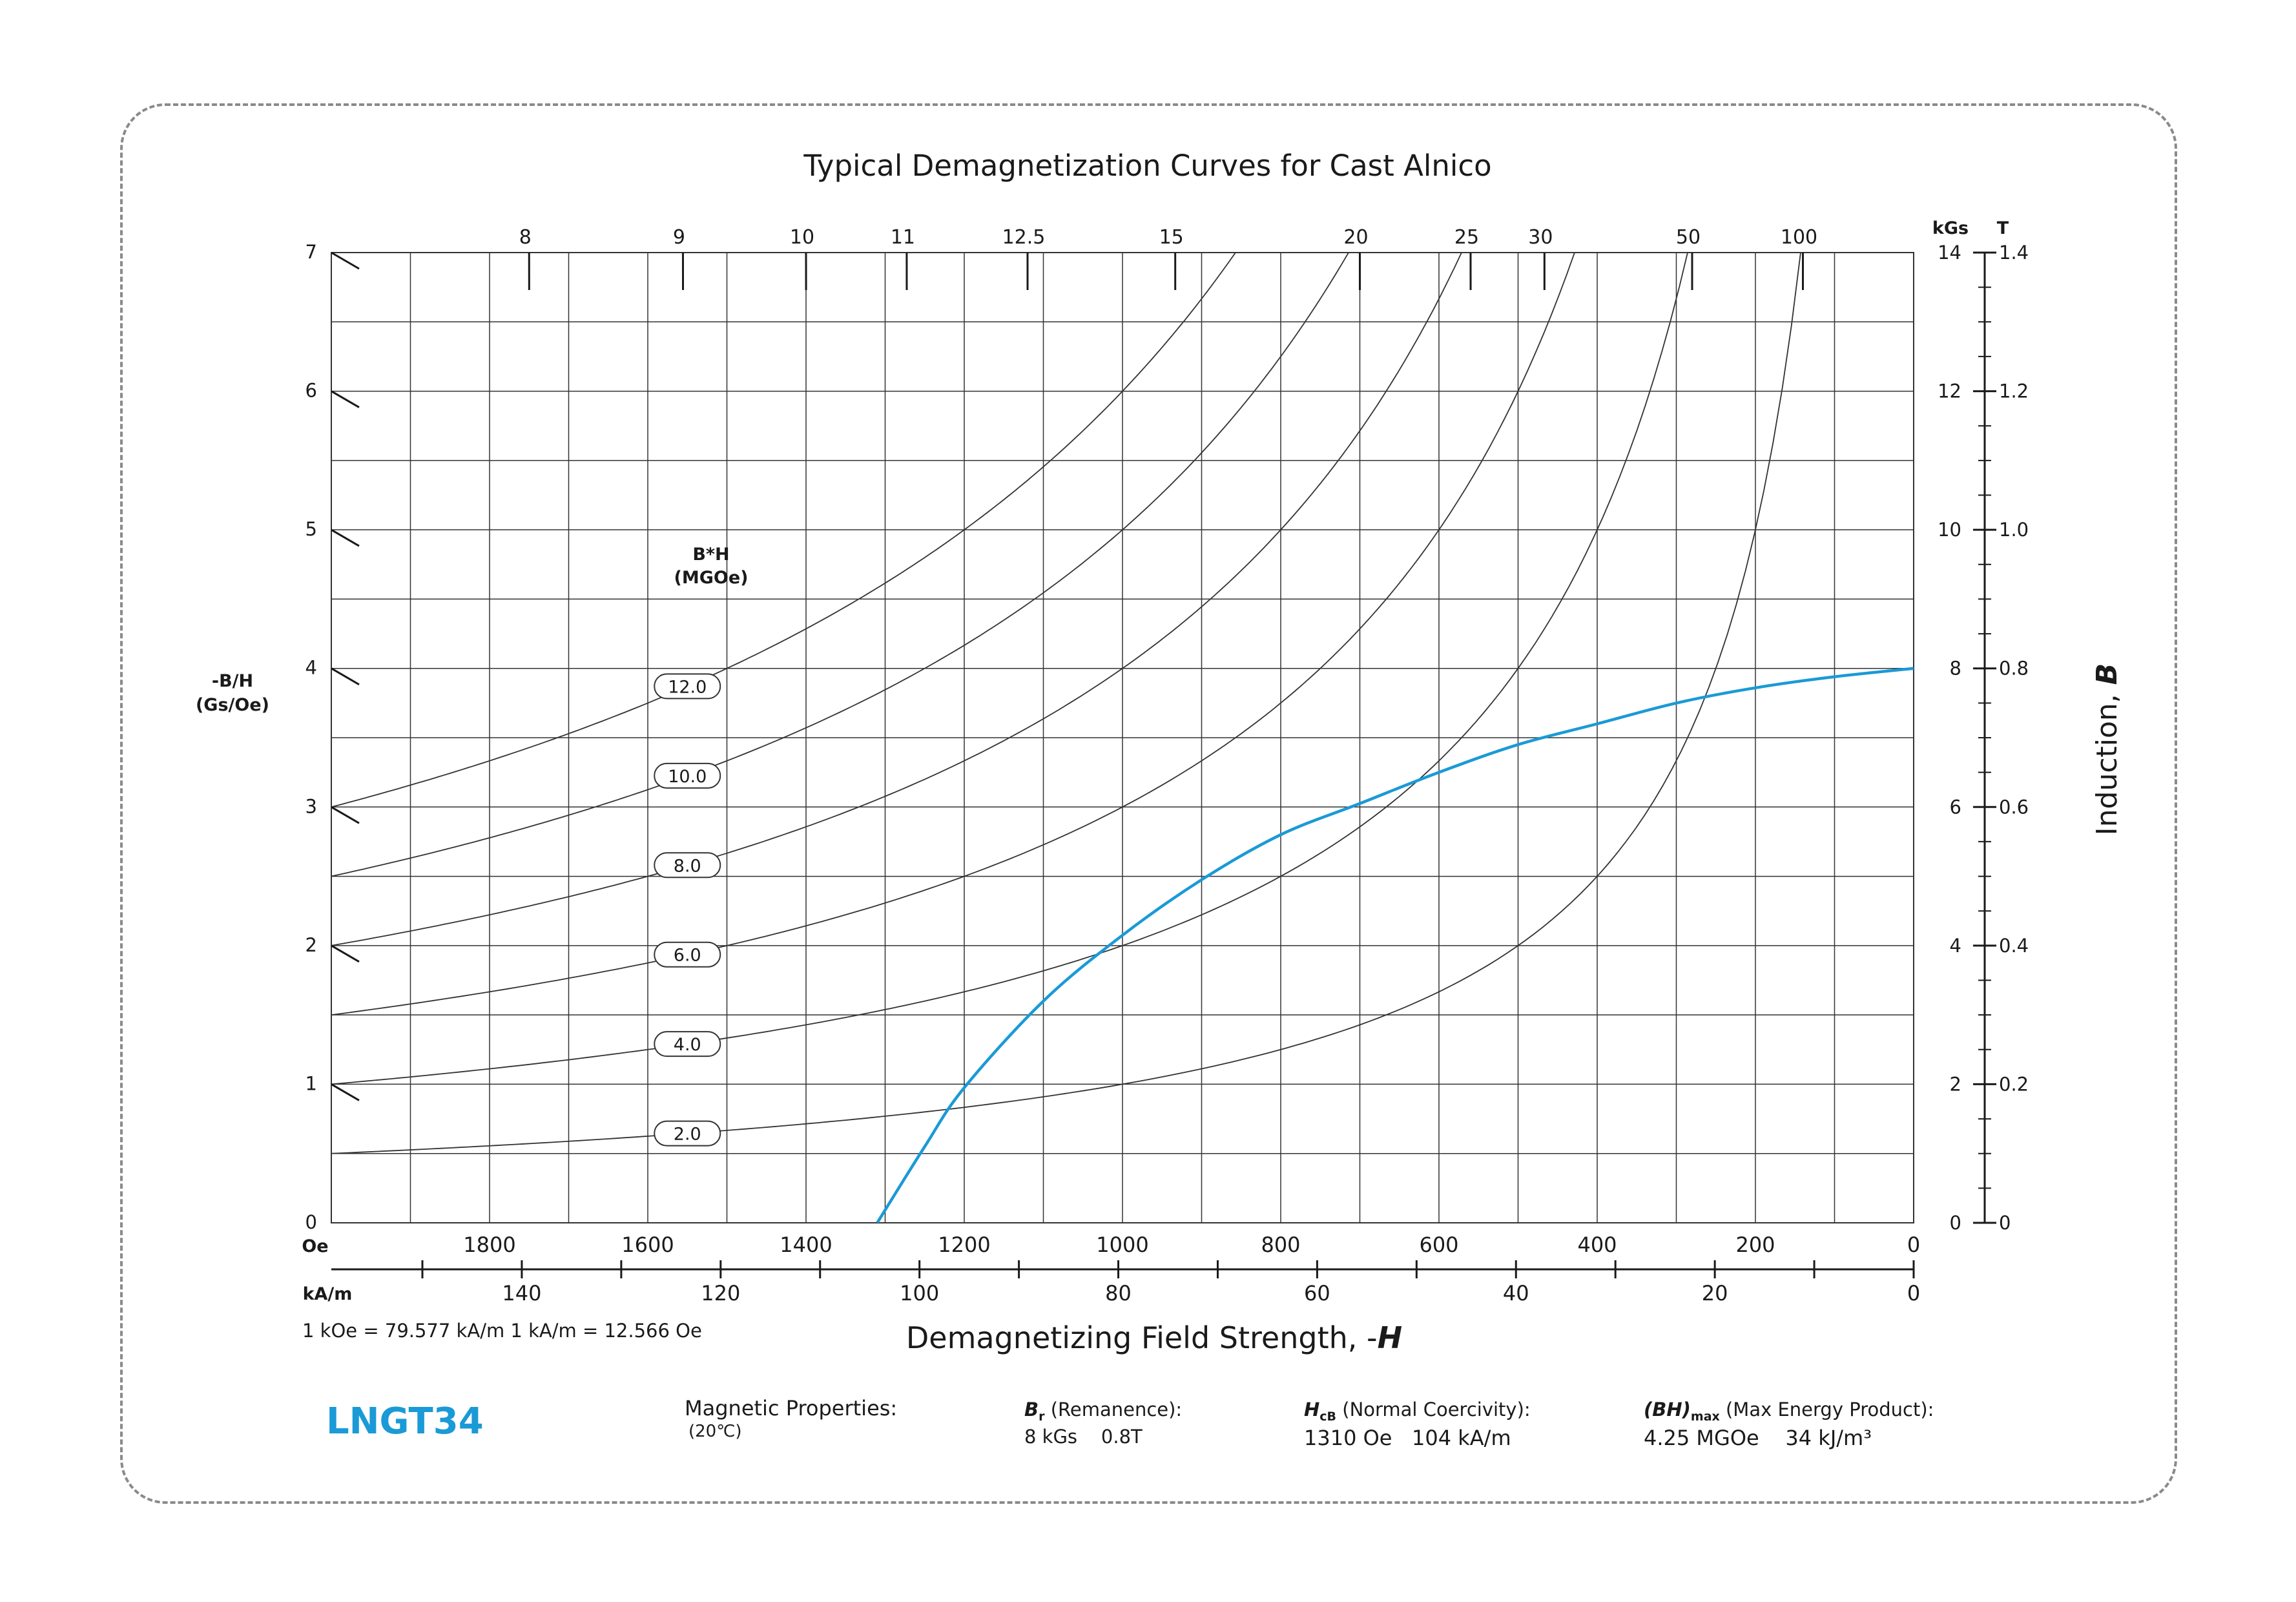 Image resolution: width=2296 pixels, height=1602 pixels. Describe the element at coordinates (903, 237) in the screenshot. I see `permeance-label: 11` at that location.